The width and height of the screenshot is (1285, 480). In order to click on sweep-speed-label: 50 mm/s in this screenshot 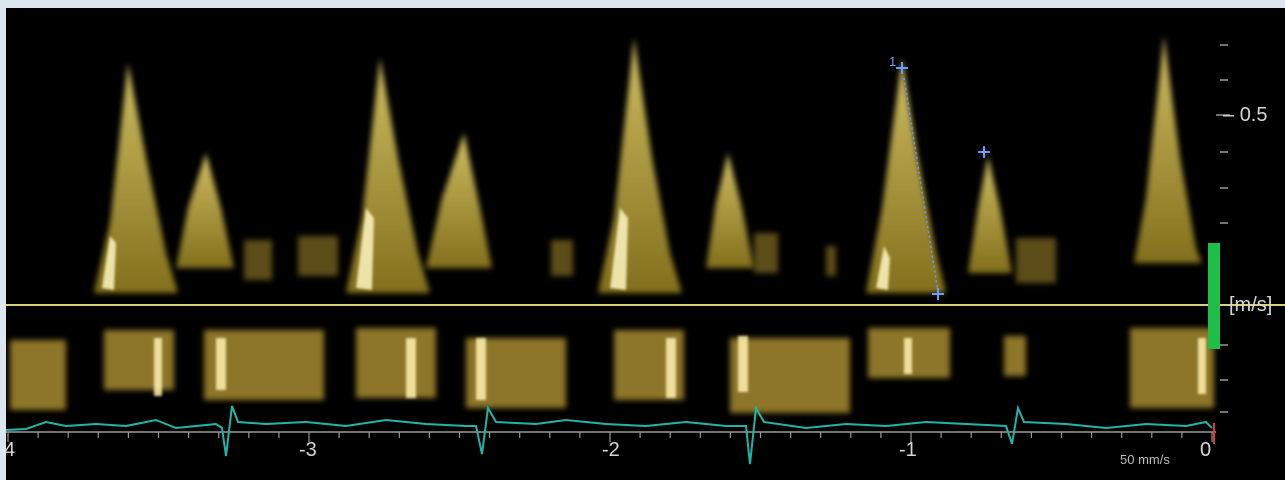, I will do `click(1145, 459)`.